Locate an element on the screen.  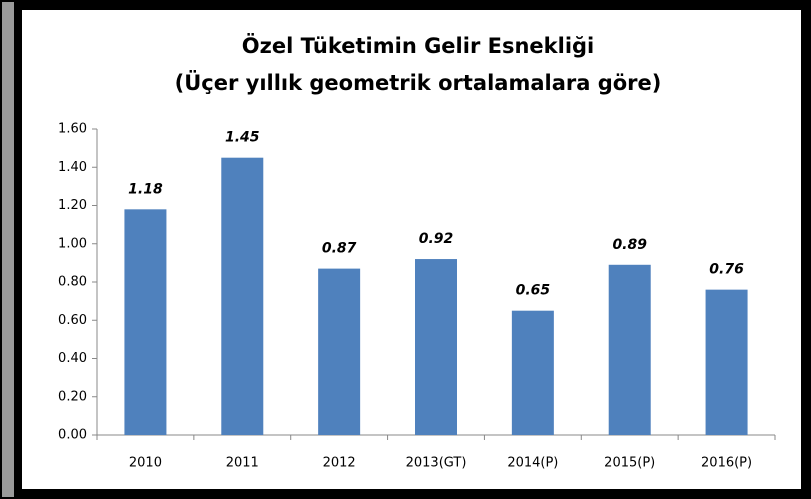
x-tick-label: 2010 is located at coordinates (145, 463).